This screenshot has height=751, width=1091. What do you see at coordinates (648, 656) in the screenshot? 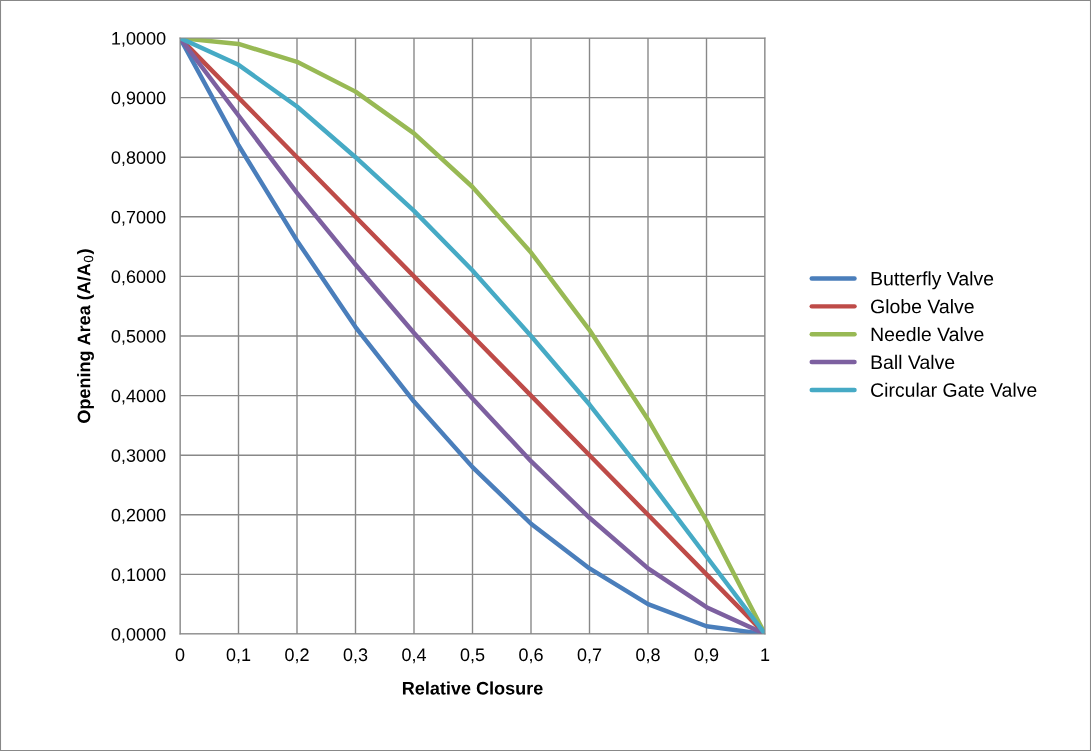
I see `x-tick-label: 0,8` at bounding box center [648, 656].